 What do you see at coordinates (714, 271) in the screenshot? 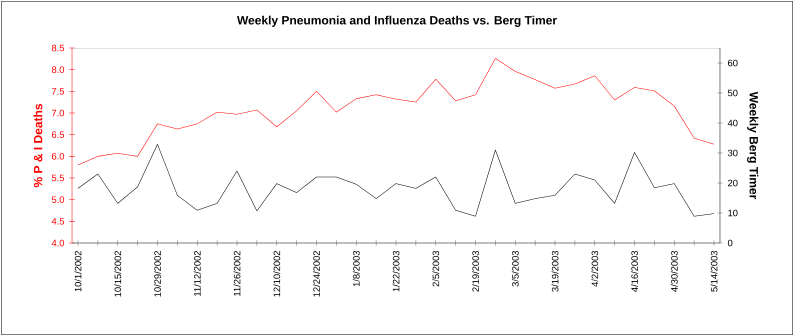
I see `x-tick-label: 5/14/2003` at bounding box center [714, 271].